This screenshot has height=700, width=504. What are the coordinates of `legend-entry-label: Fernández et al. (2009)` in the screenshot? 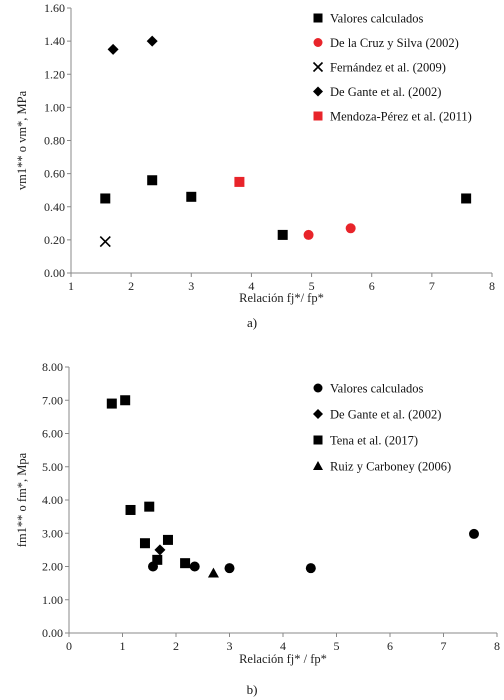 It's located at (388, 68).